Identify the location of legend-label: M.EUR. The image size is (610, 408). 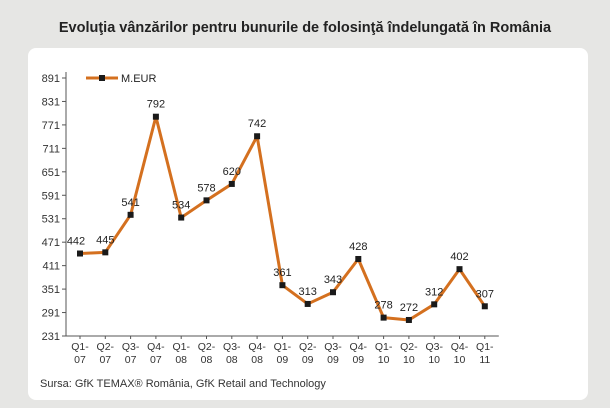
(139, 79).